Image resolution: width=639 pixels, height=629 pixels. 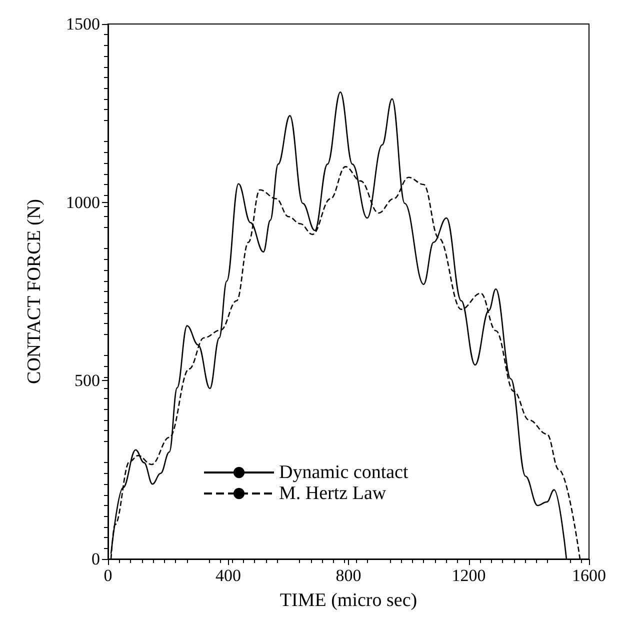 What do you see at coordinates (349, 600) in the screenshot?
I see `x-axis-title: TIME (micro sec)` at bounding box center [349, 600].